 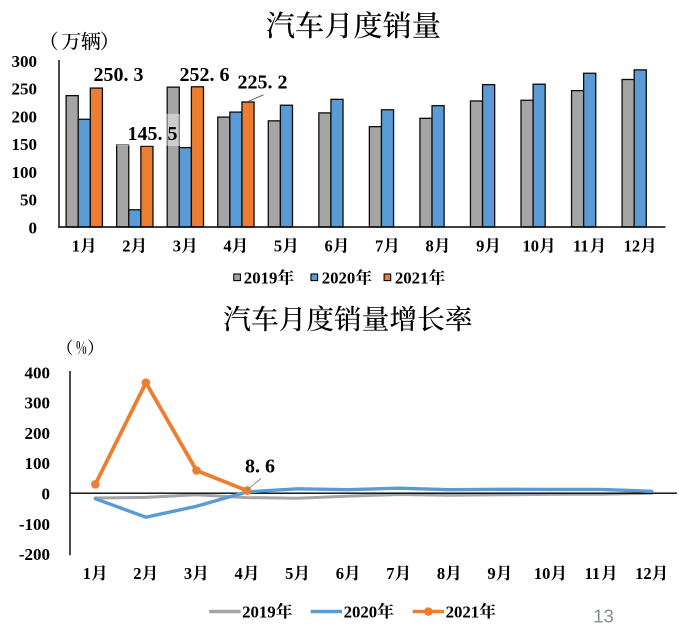 I want to click on svg-text: -200, so click(x=34, y=554).